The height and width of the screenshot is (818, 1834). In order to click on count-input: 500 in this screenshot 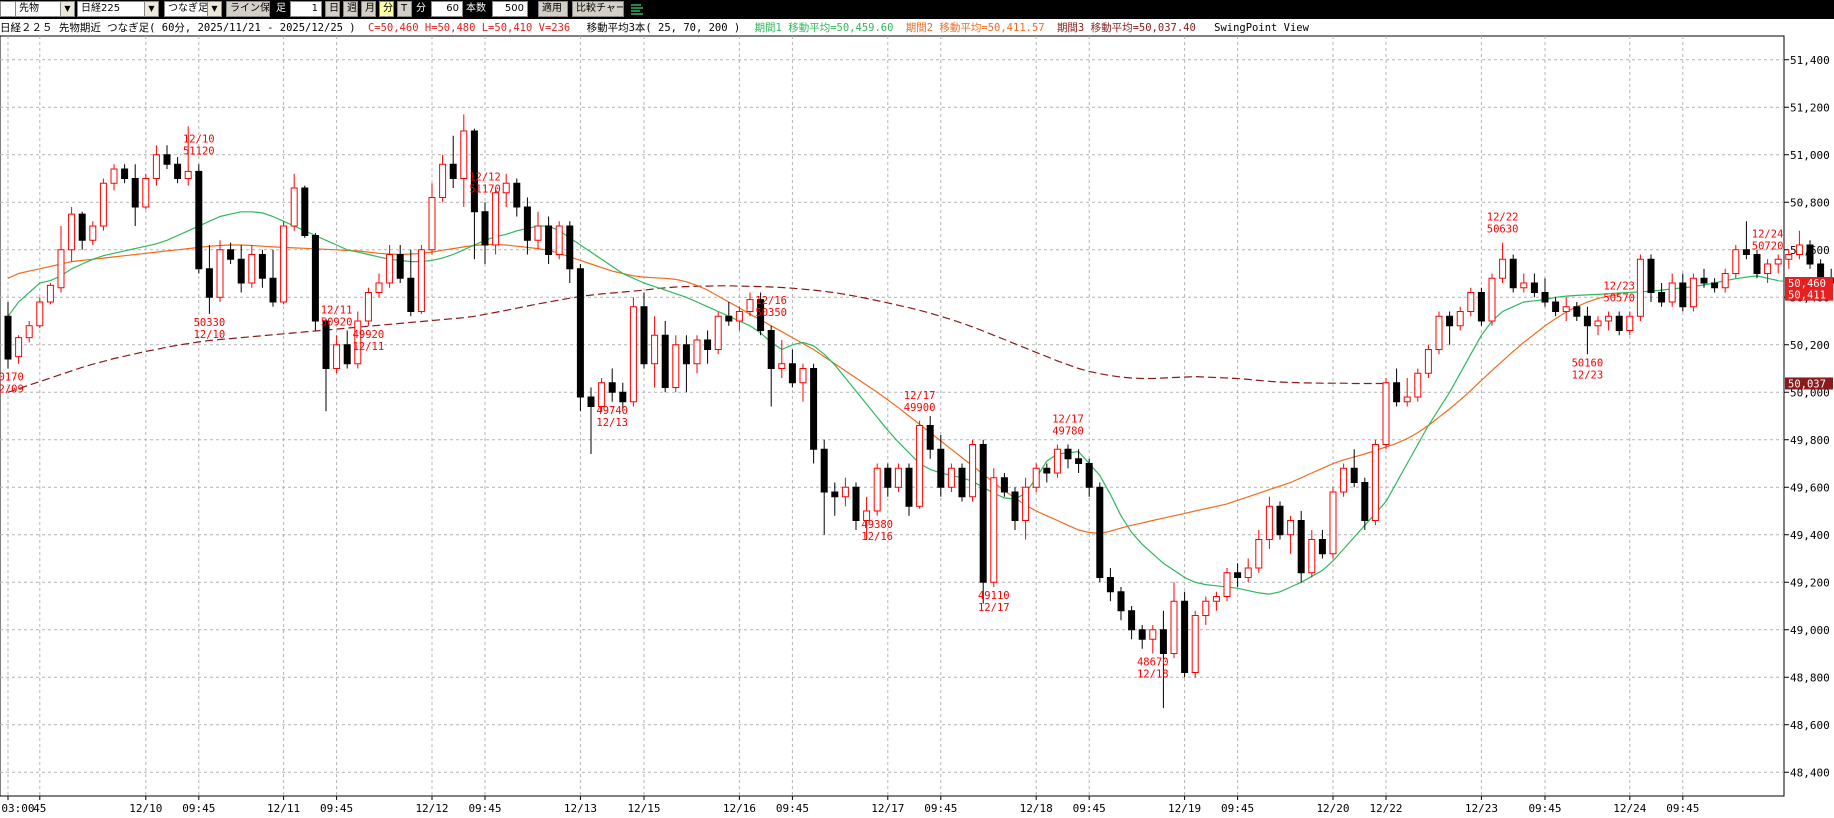, I will do `click(510, 9)`.